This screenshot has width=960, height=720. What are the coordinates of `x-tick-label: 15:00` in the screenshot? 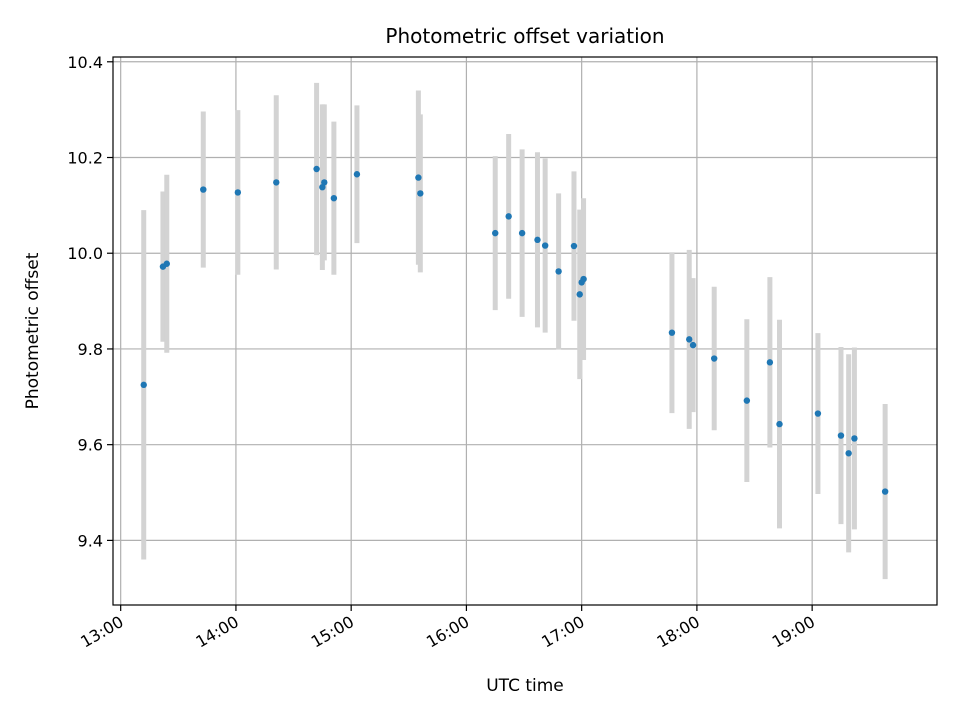 It's located at (332, 632).